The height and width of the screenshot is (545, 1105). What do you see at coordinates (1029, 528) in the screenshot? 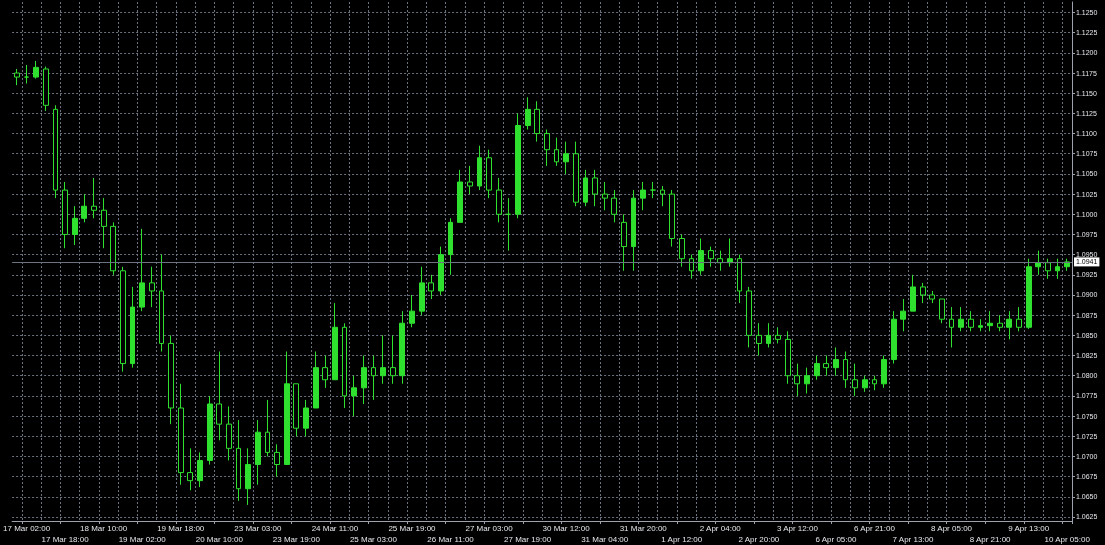
I see `x-tick-label: 9 Apr 13:00` at bounding box center [1029, 528].